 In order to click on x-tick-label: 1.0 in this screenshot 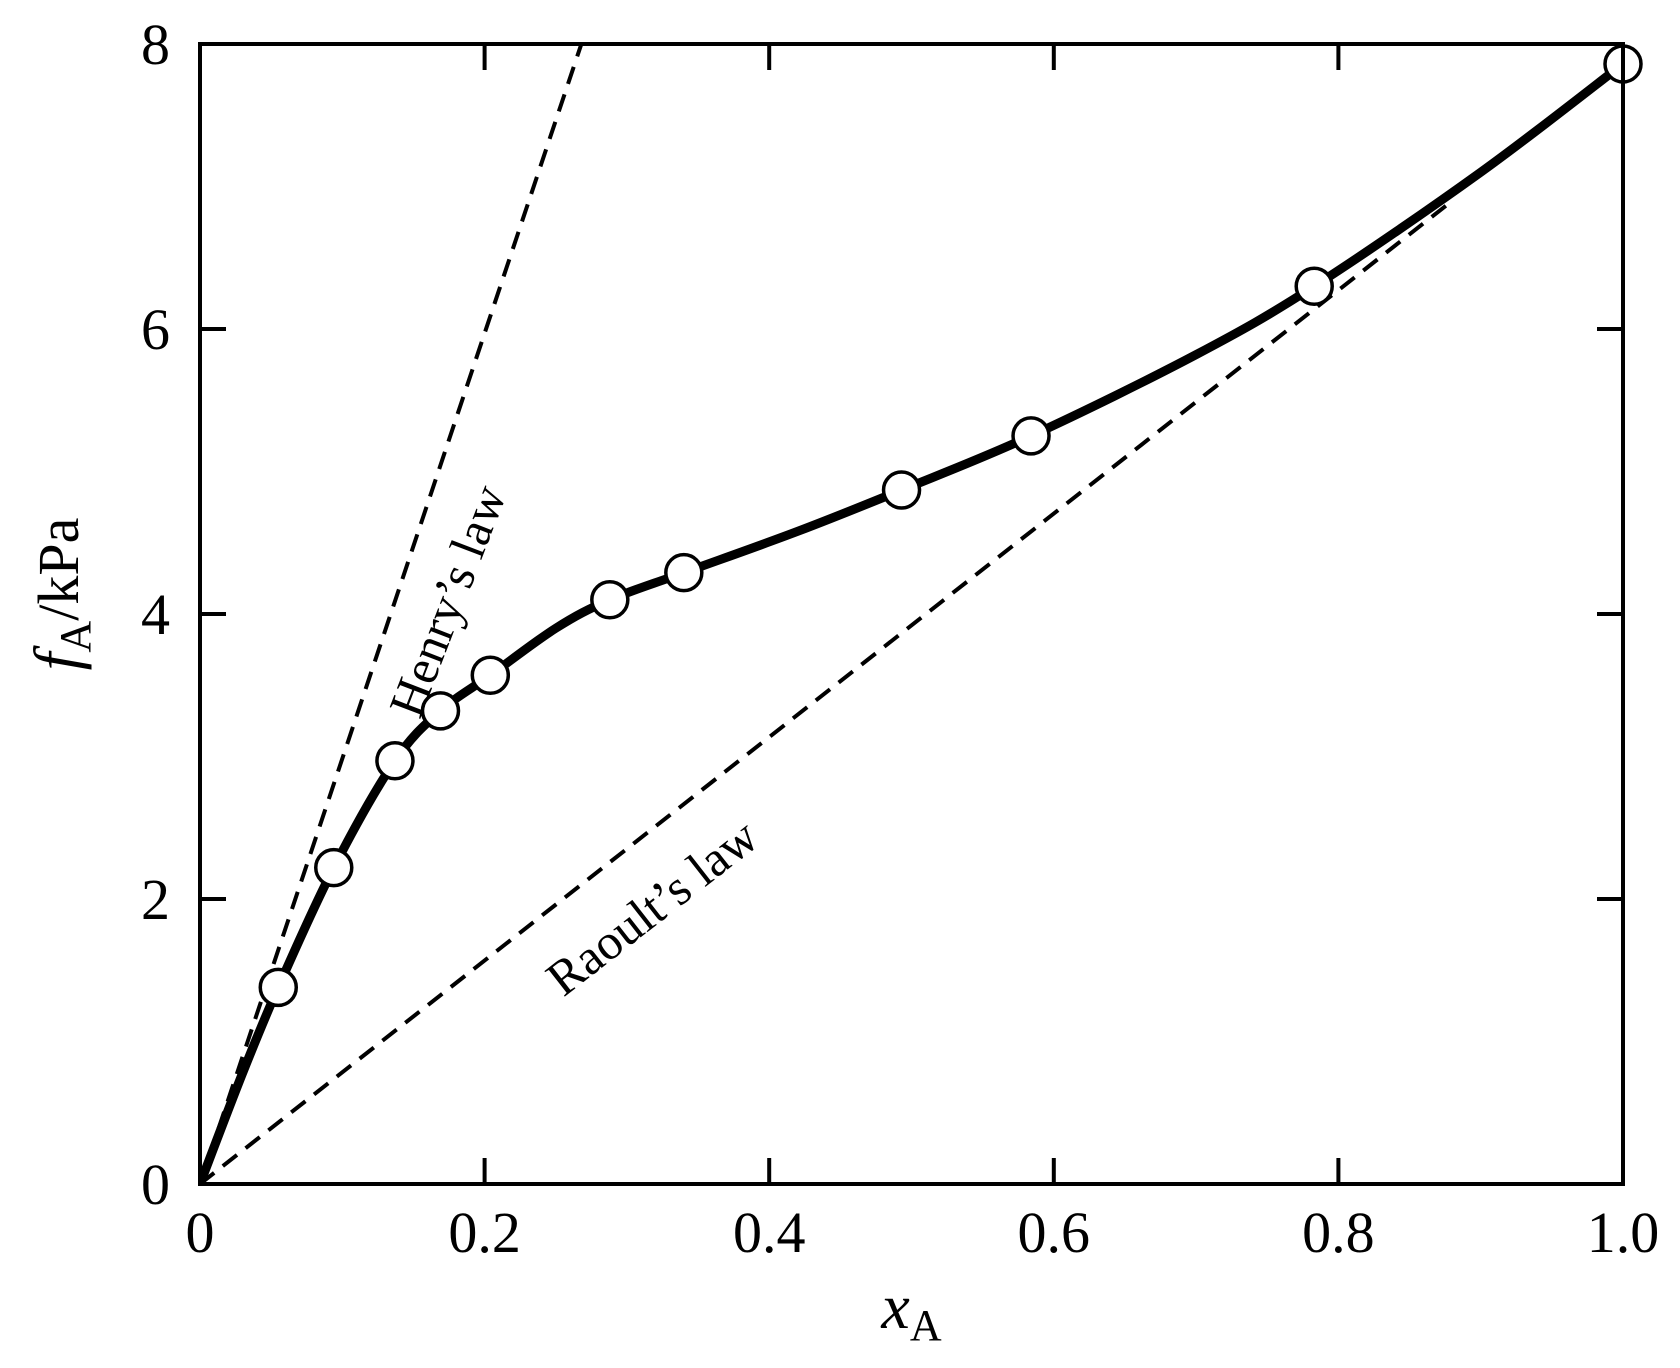, I will do `click(1623, 1232)`.